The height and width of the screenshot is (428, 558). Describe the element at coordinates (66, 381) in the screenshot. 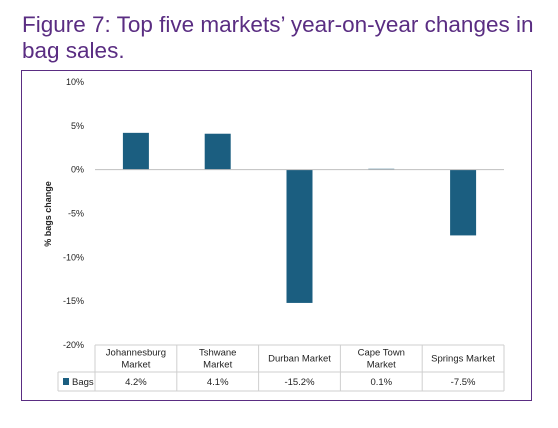

I see `legend-swatch` at that location.